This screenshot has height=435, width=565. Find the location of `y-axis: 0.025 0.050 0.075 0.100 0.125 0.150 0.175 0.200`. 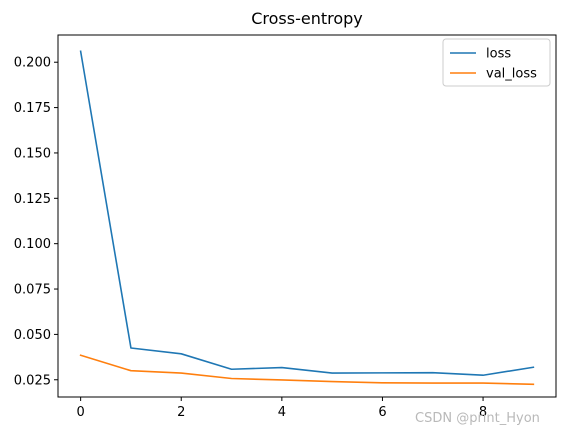

y-axis: 0.025 0.050 0.075 0.100 0.125 0.150 0.175 0.200 is located at coordinates (36, 222).